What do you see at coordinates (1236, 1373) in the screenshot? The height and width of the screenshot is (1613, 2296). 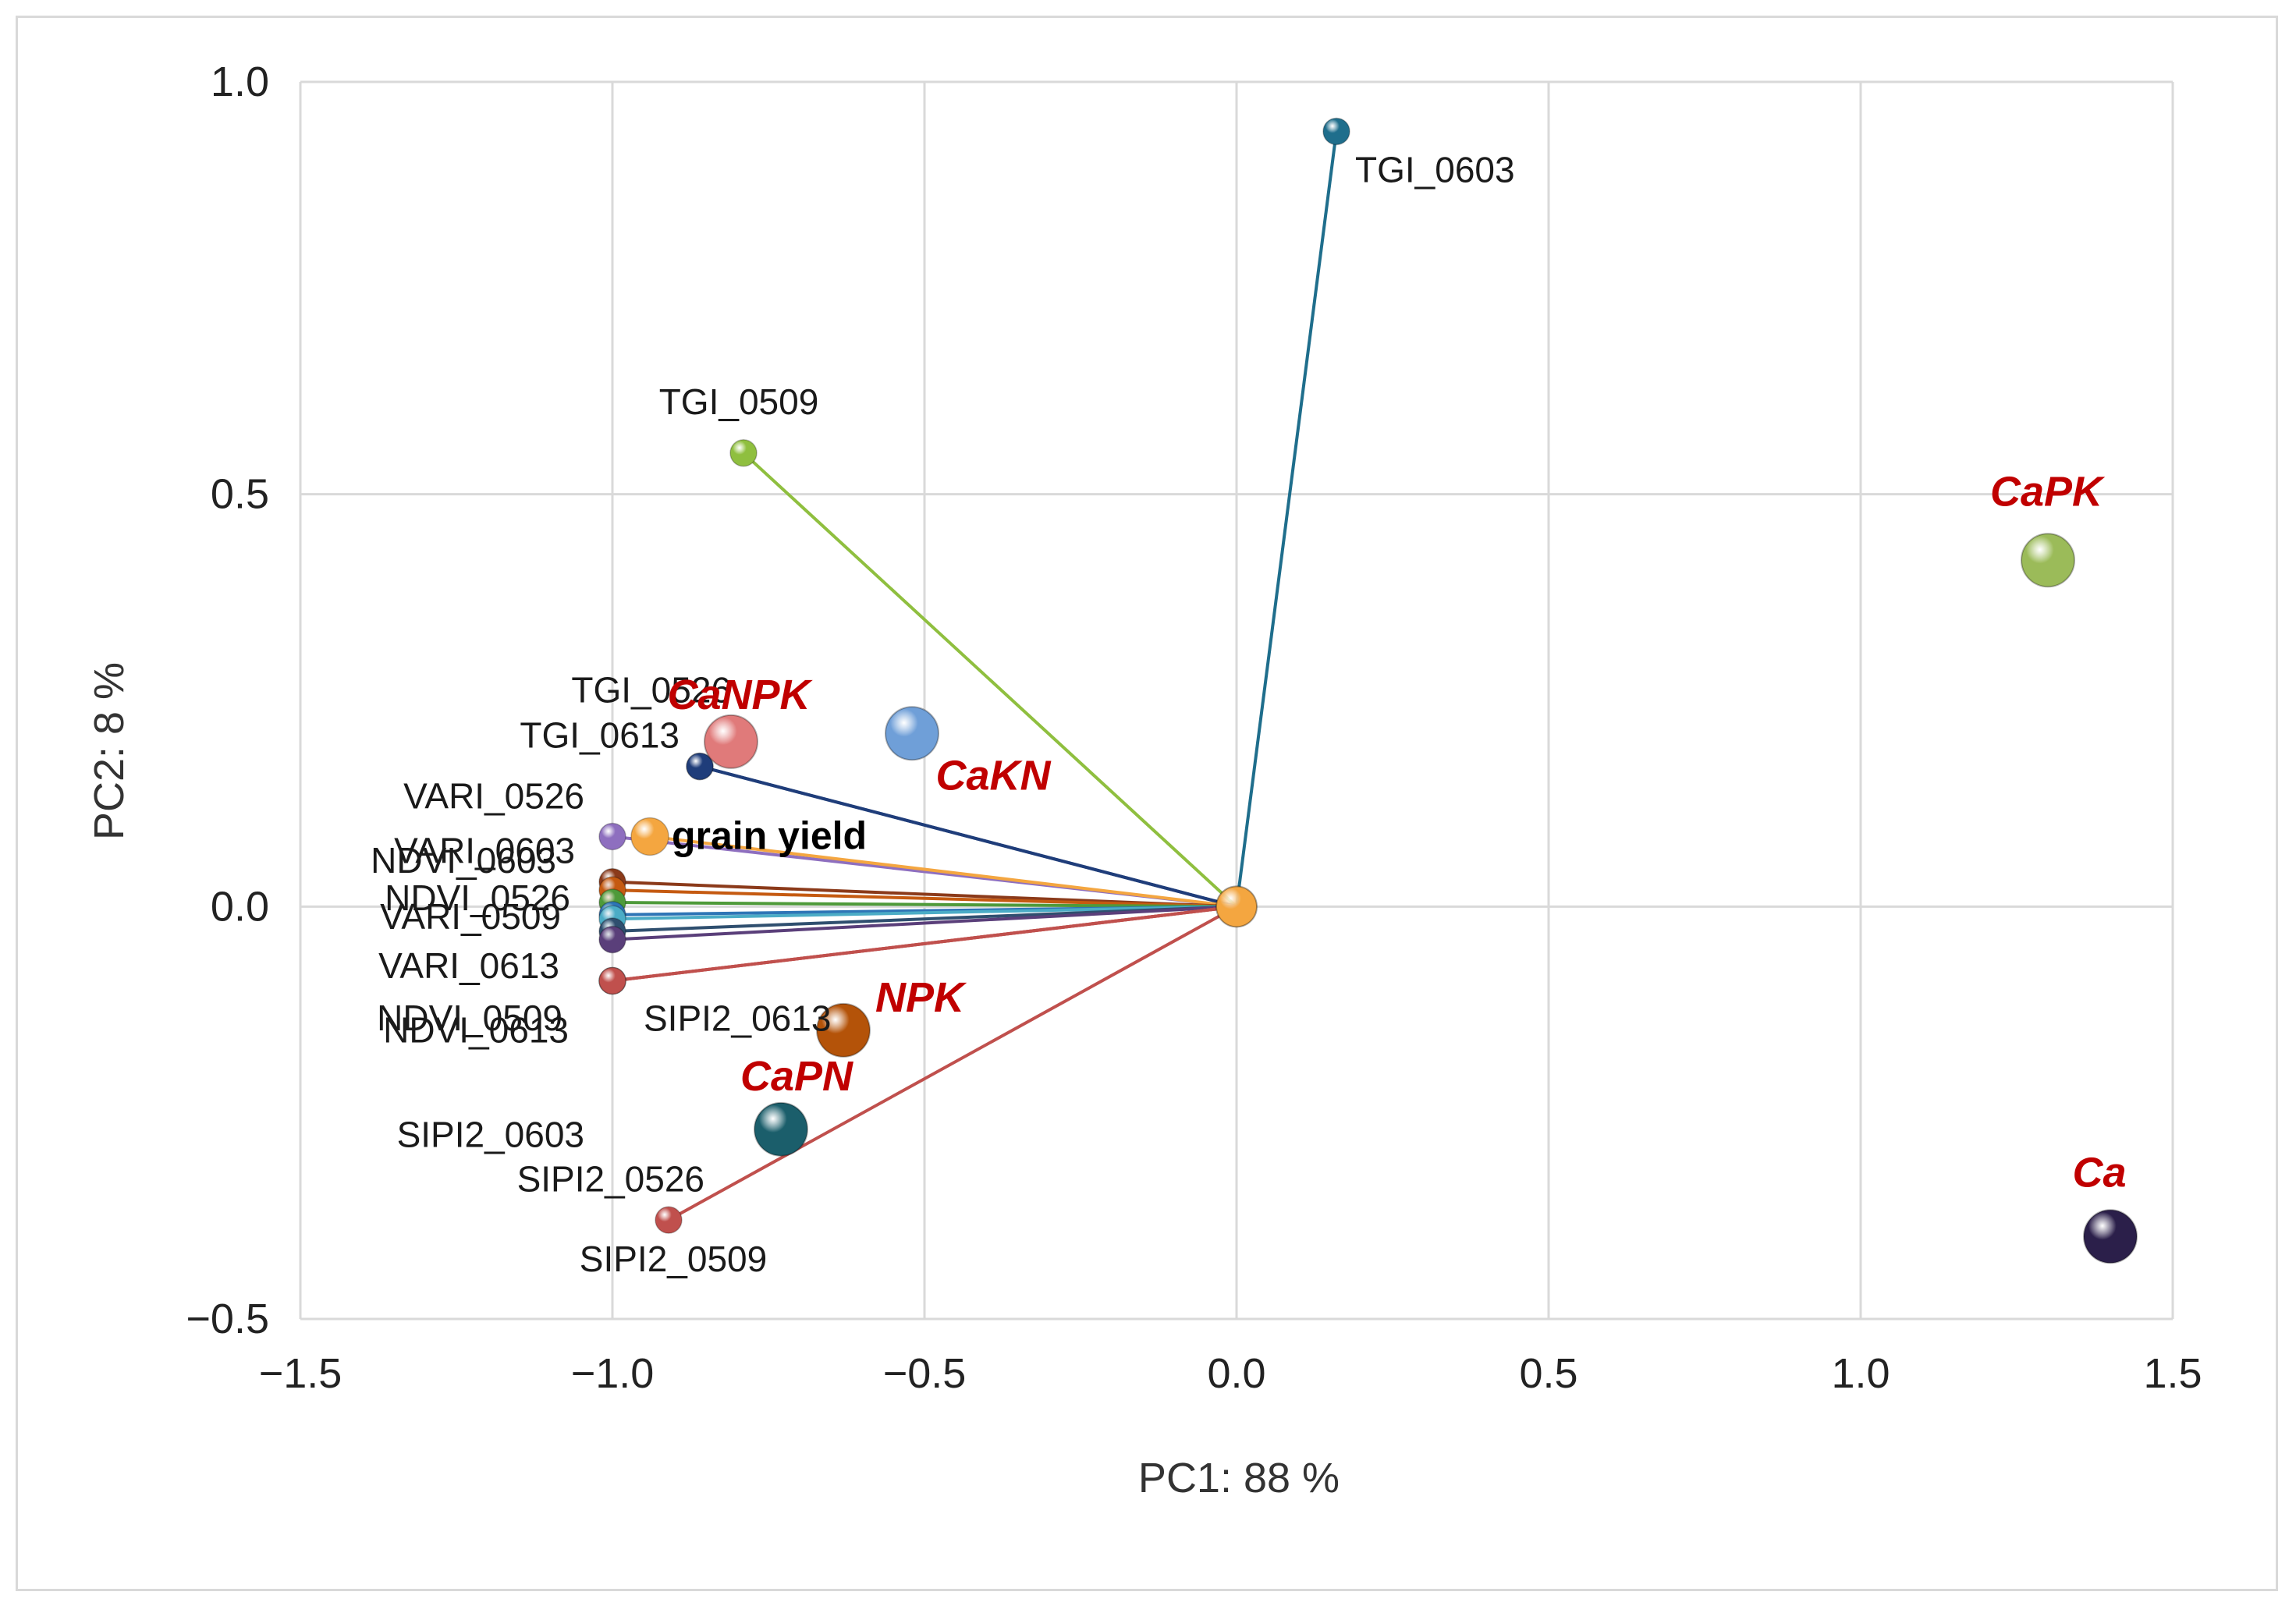 I see `x-tick-label: 0.0` at bounding box center [1236, 1373].